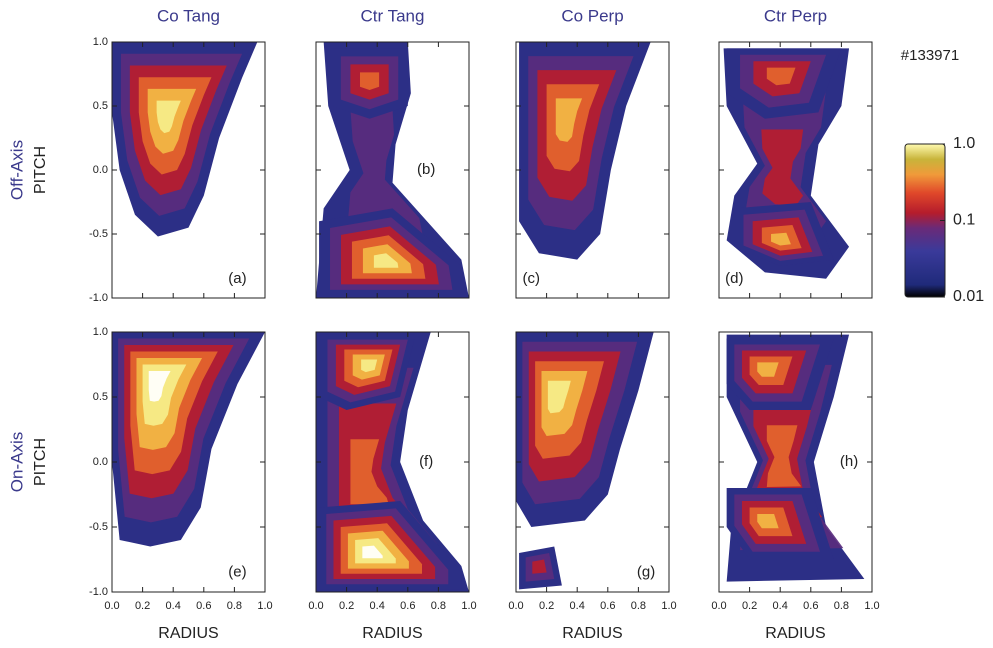 This screenshot has height=648, width=993. What do you see at coordinates (592, 486) in the screenshot?
I see `panel: 0.0 0.2 0.4 0.6 0.8 1.0 (g) RADIUS` at bounding box center [592, 486].